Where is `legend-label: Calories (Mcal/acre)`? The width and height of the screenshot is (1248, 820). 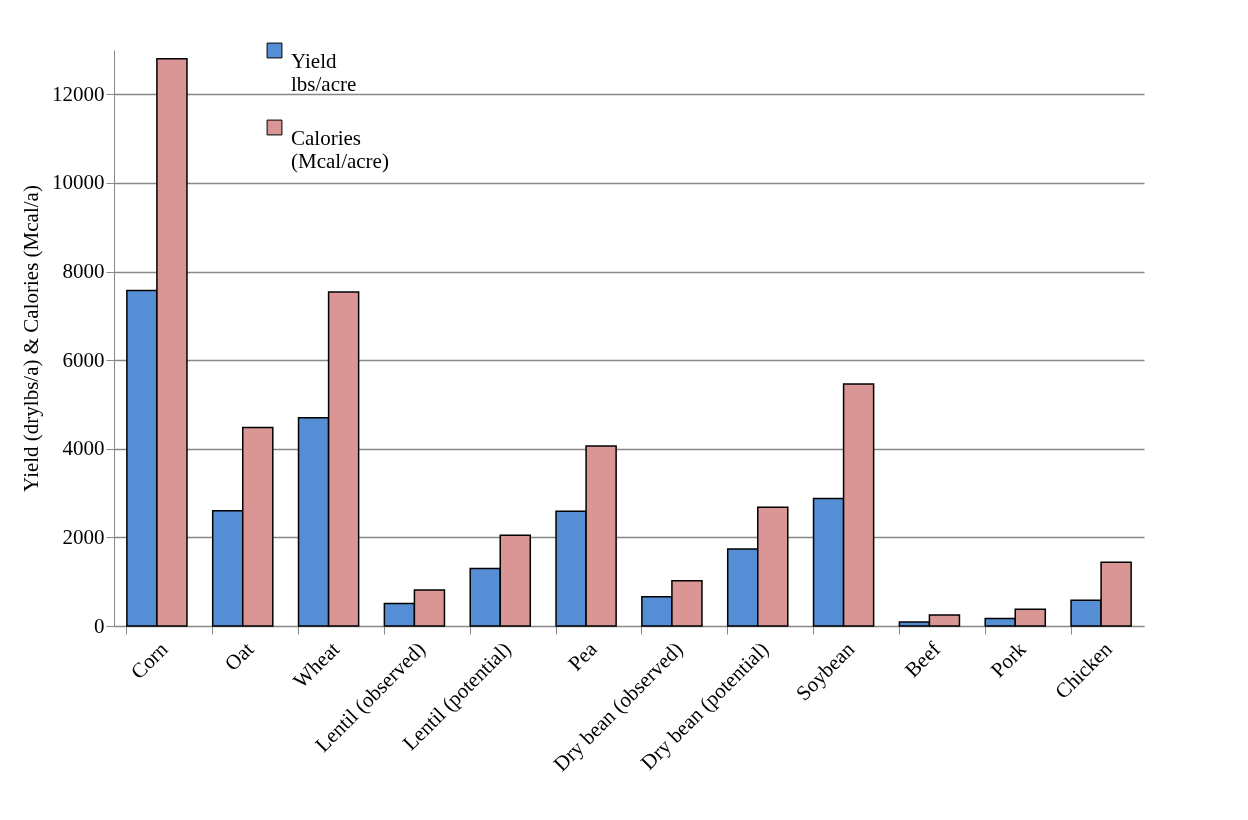
legend-label: Calories (Mcal/acre) is located at coordinates (340, 149).